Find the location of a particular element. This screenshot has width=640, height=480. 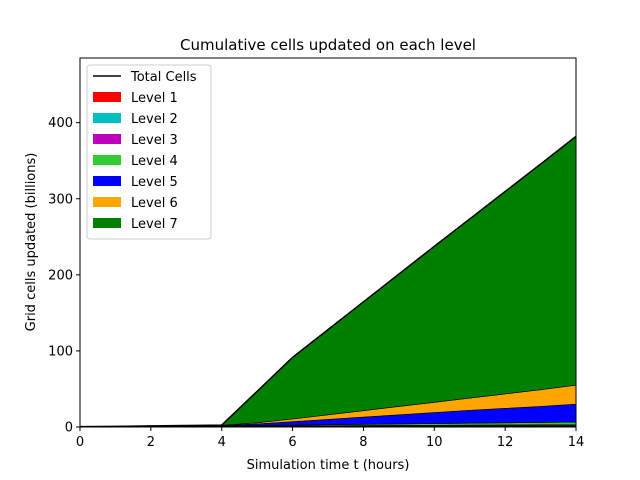

x-tick-label: 0 is located at coordinates (80, 442).